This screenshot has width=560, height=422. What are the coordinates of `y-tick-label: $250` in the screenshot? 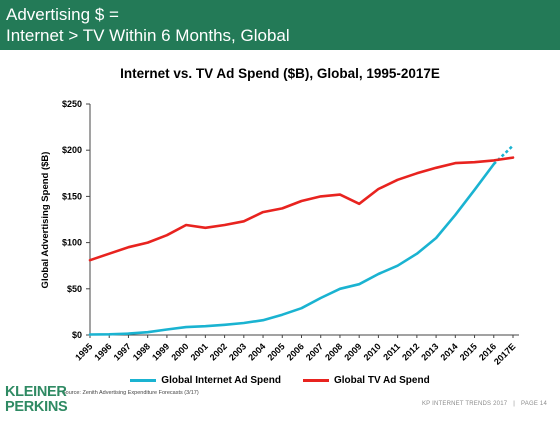 It's located at (72, 104).